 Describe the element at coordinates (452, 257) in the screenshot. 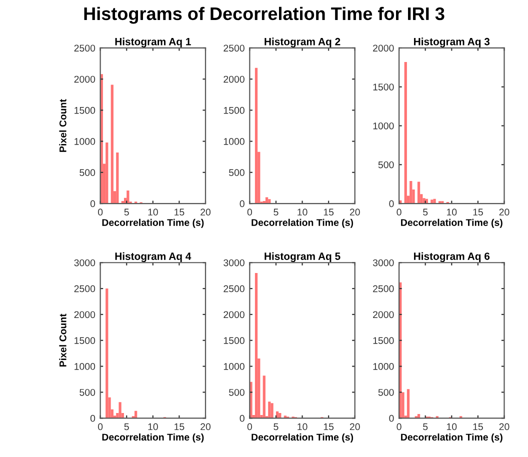

I see `chart-title: Histogram Aq 6` at that location.